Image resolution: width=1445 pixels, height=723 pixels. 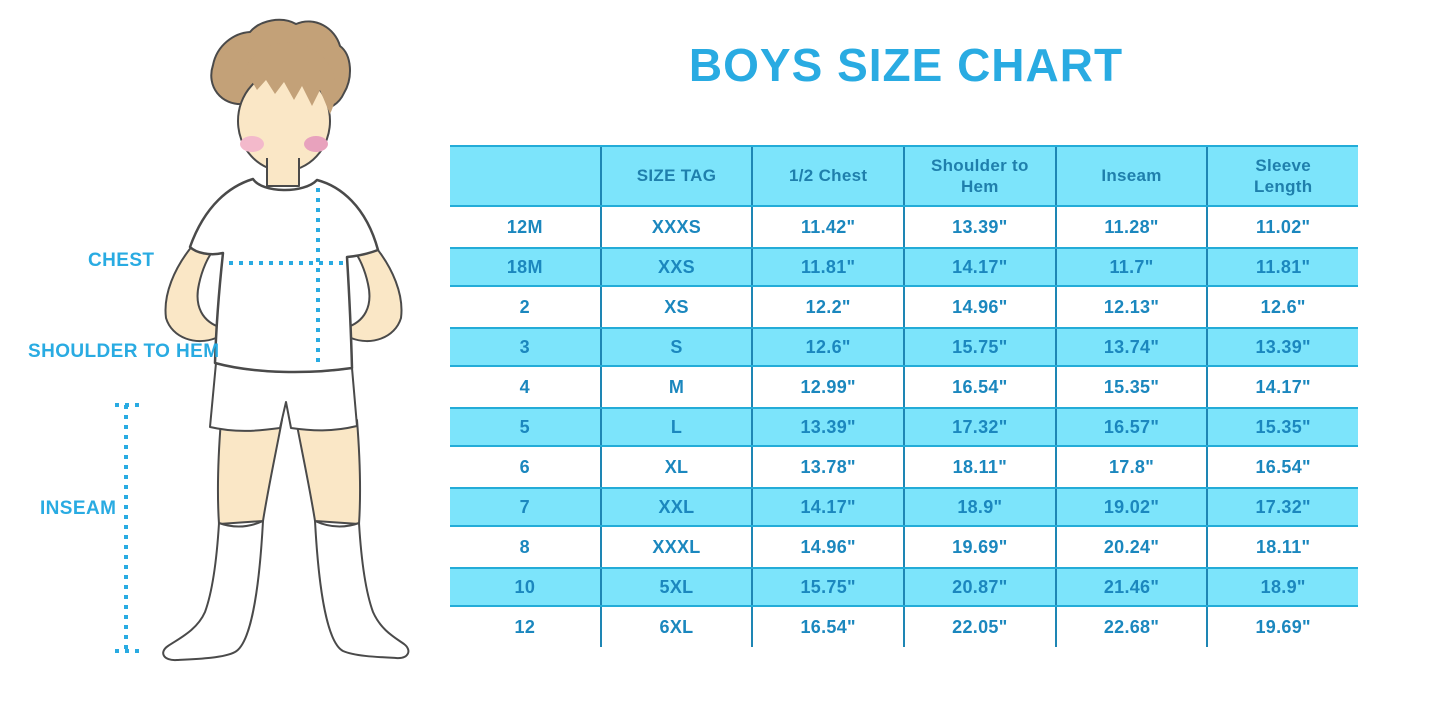 What do you see at coordinates (124, 351) in the screenshot?
I see `shoulder-to-hem-label: SHOULDER TO HEM` at bounding box center [124, 351].